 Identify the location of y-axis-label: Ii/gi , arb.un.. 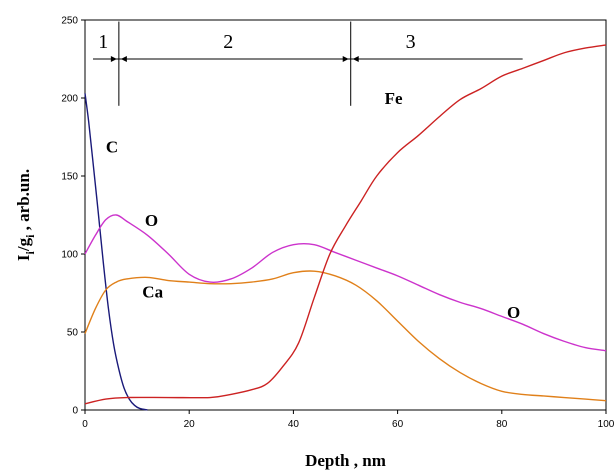
(25, 215).